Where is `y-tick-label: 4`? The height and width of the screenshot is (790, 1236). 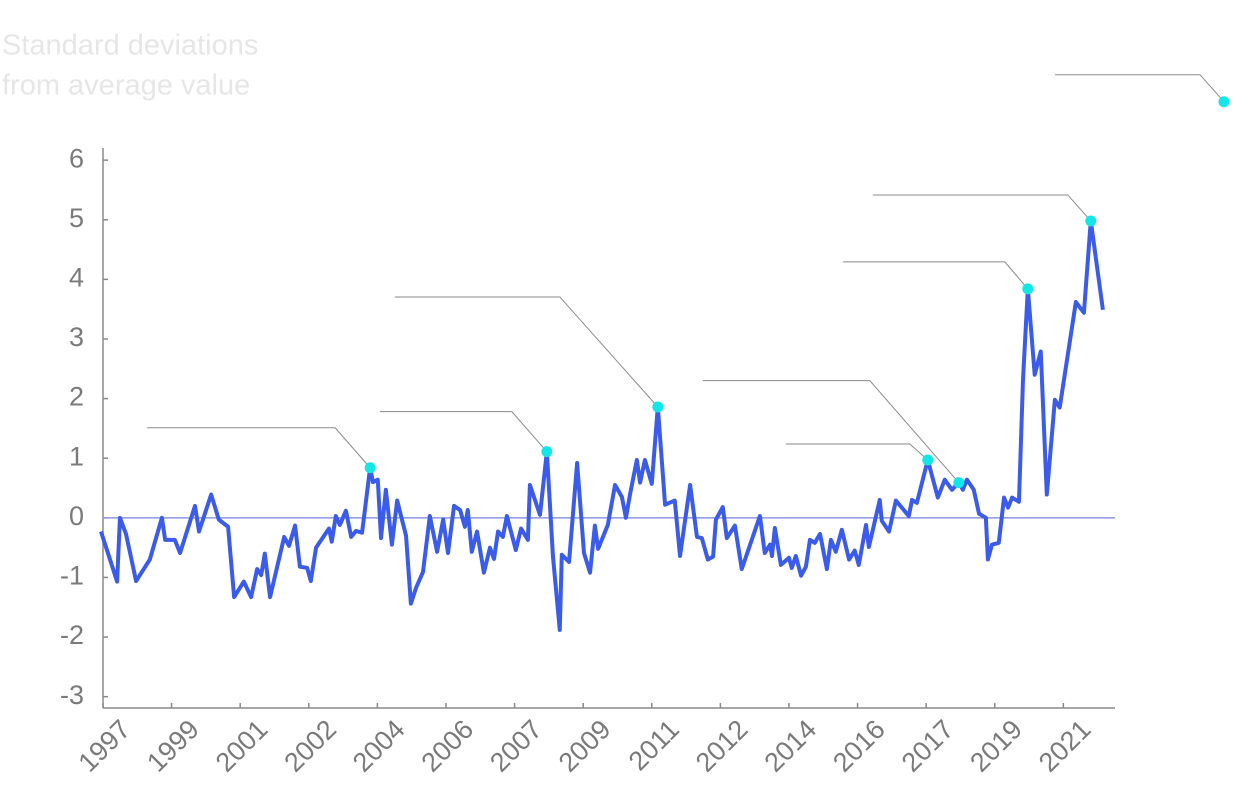 y-tick-label: 4 is located at coordinates (76, 277).